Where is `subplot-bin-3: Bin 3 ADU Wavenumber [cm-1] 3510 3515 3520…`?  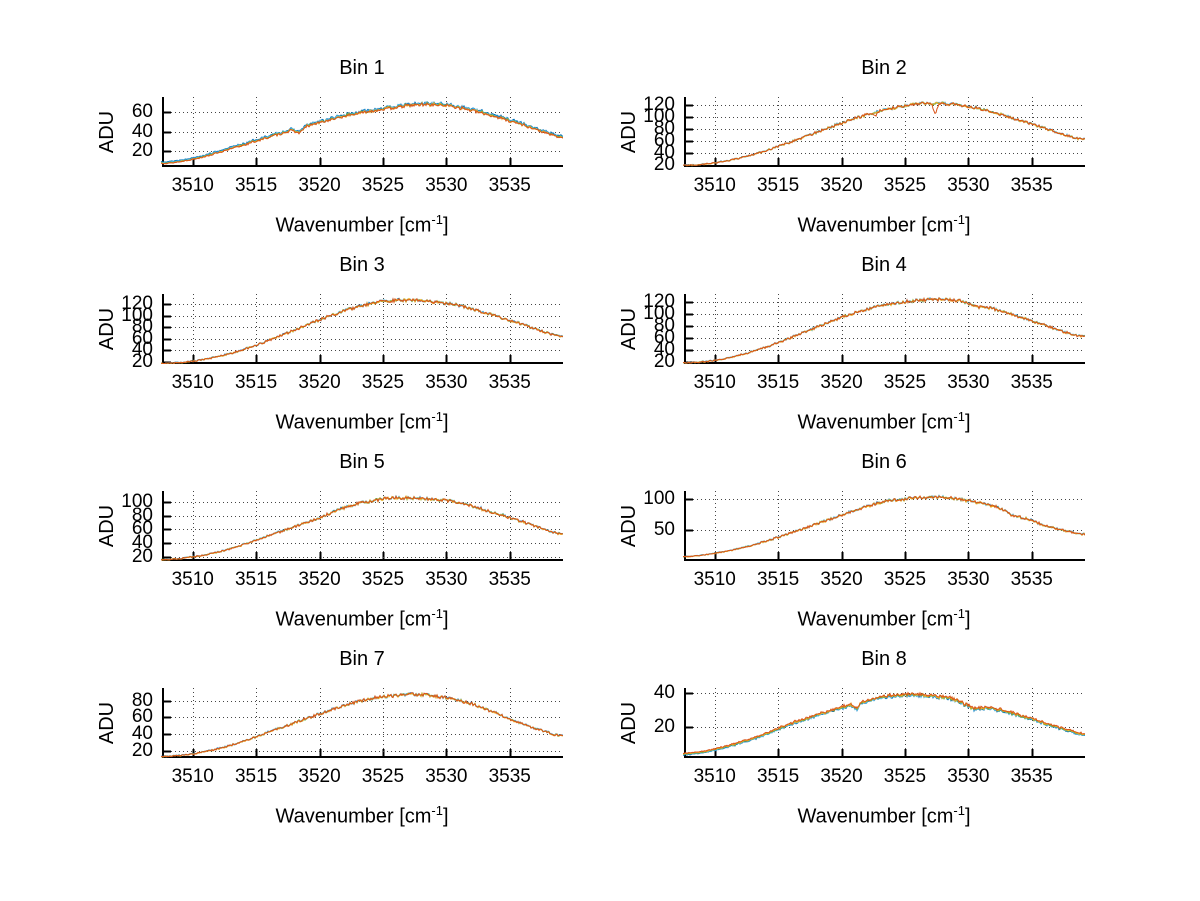 subplot-bin-3: Bin 3 ADU Wavenumber [cm-1] 3510 3515 3520… is located at coordinates (321, 346).